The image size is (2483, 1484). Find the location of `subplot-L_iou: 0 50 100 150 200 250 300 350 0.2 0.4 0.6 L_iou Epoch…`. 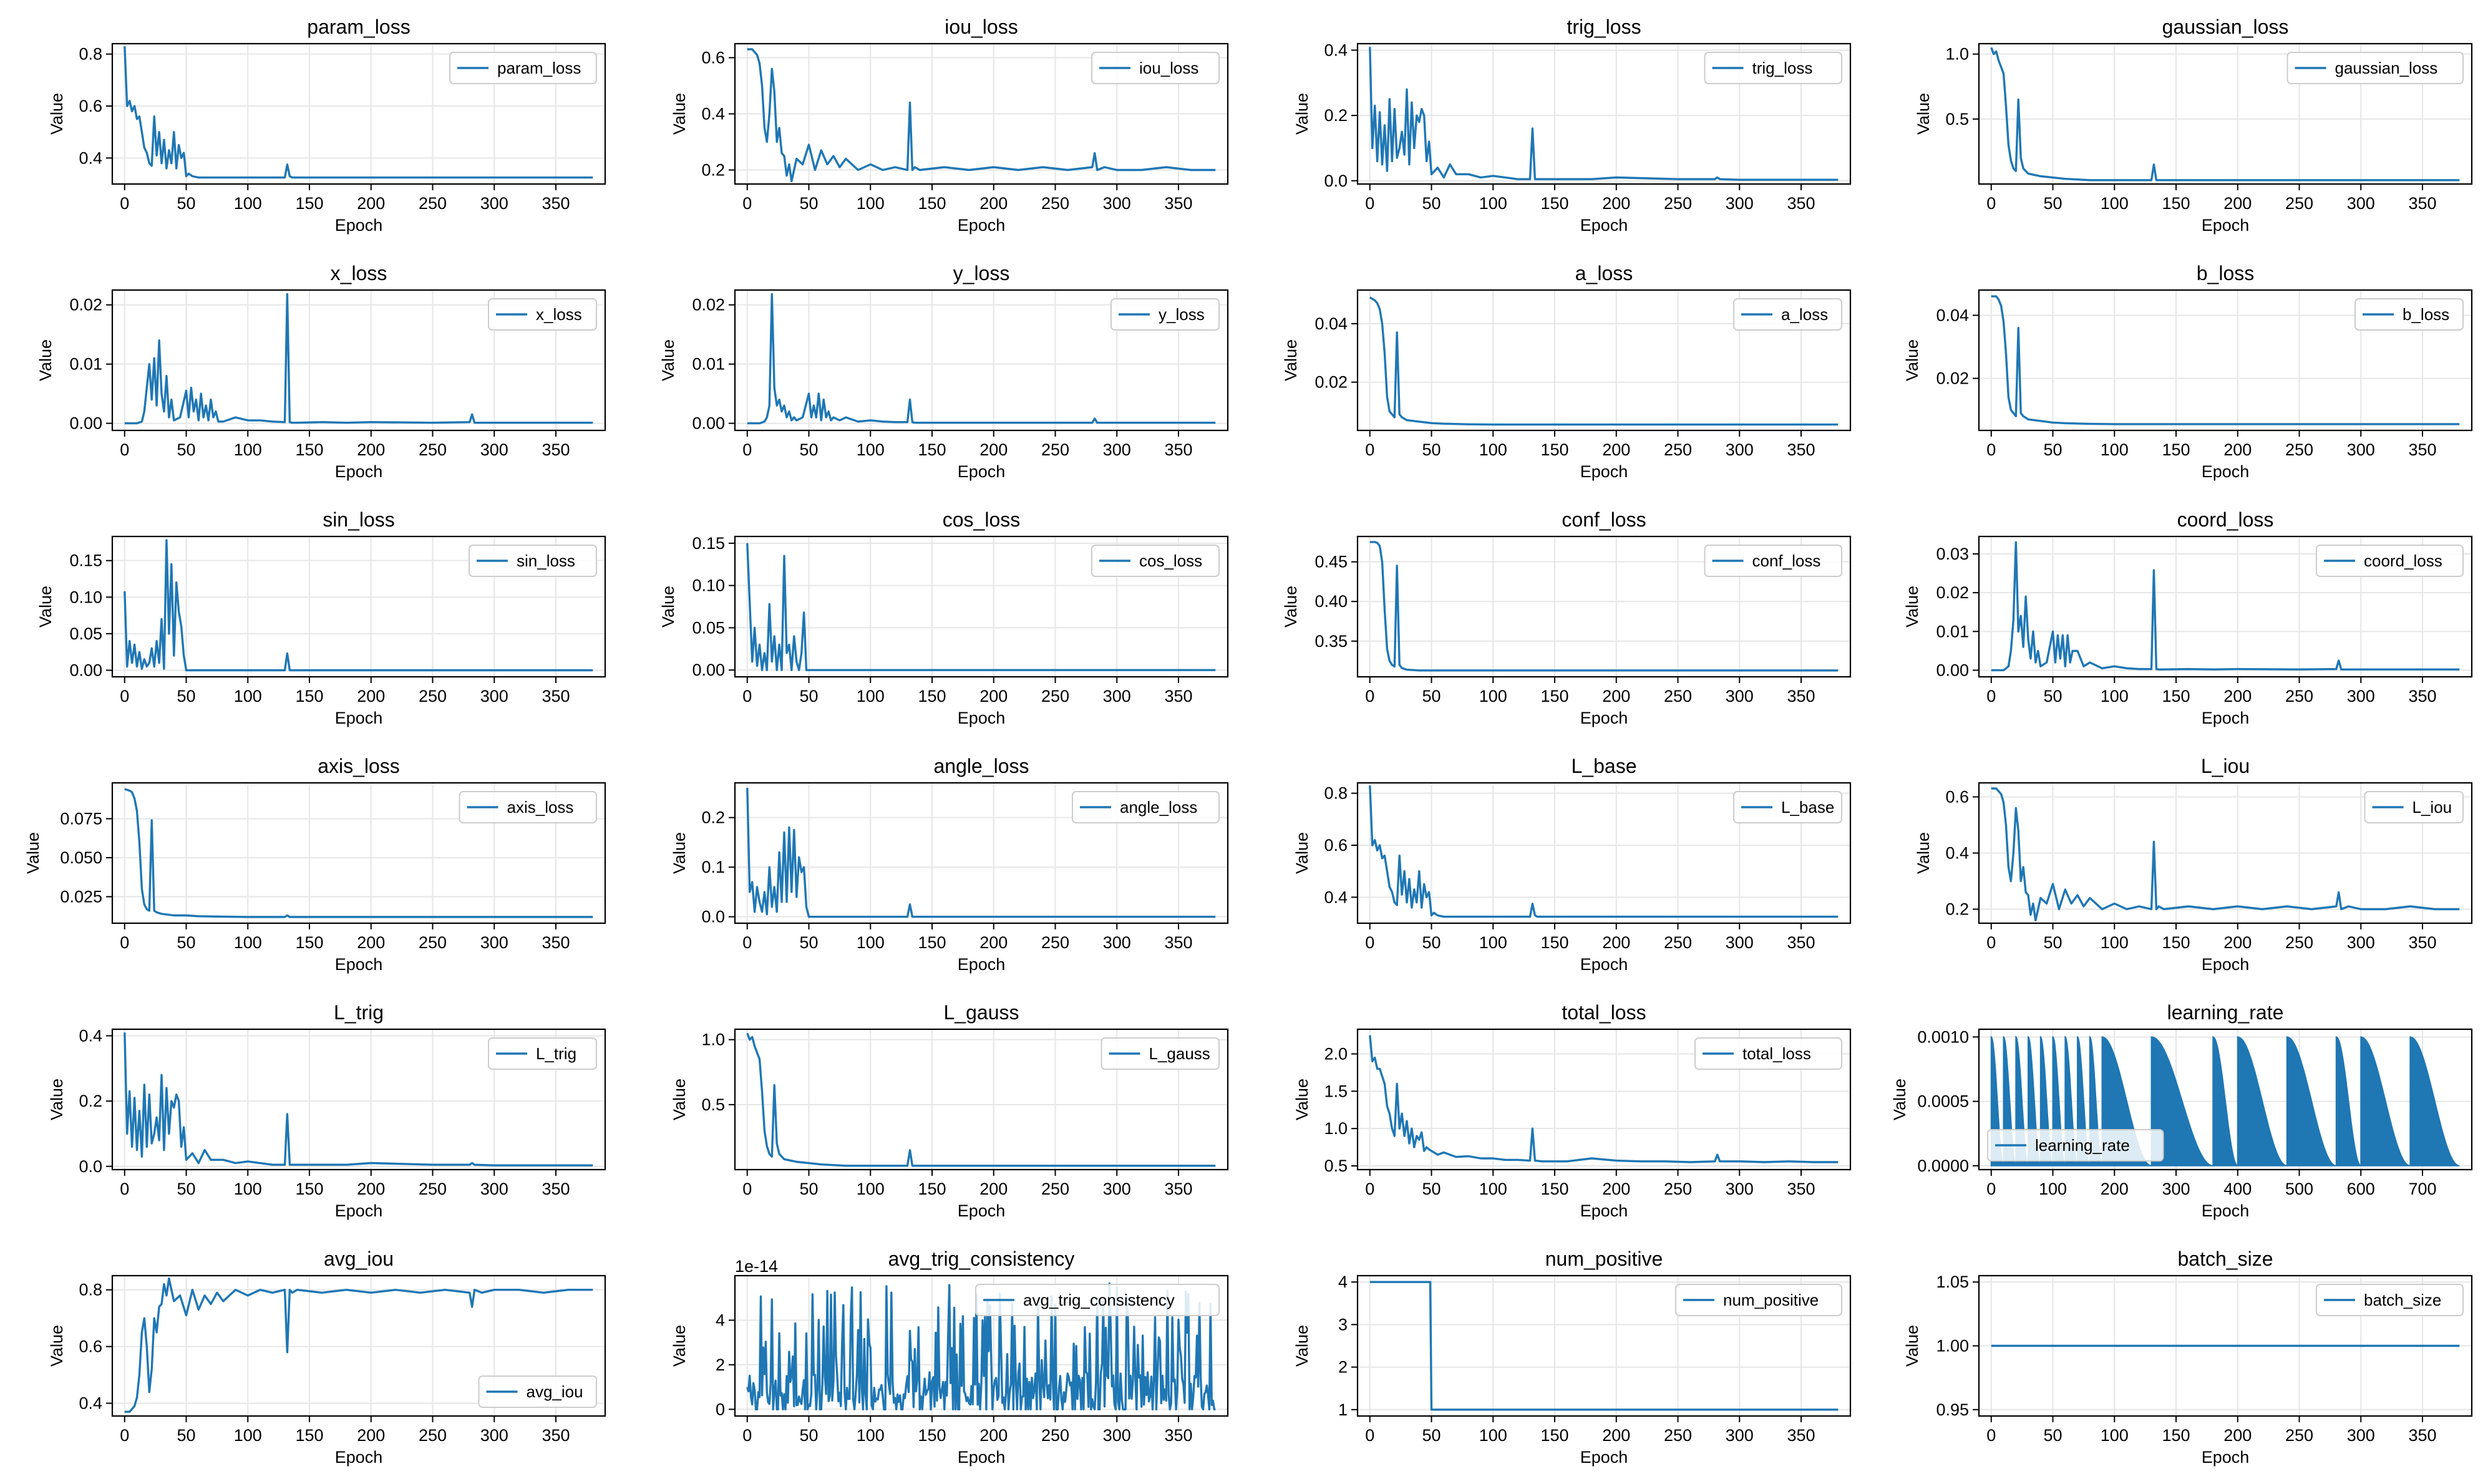

subplot-L_iou: 0 50 100 150 200 250 300 350 0.2 0.4 0.6 L_iou Epoch… is located at coordinates (2193, 864).